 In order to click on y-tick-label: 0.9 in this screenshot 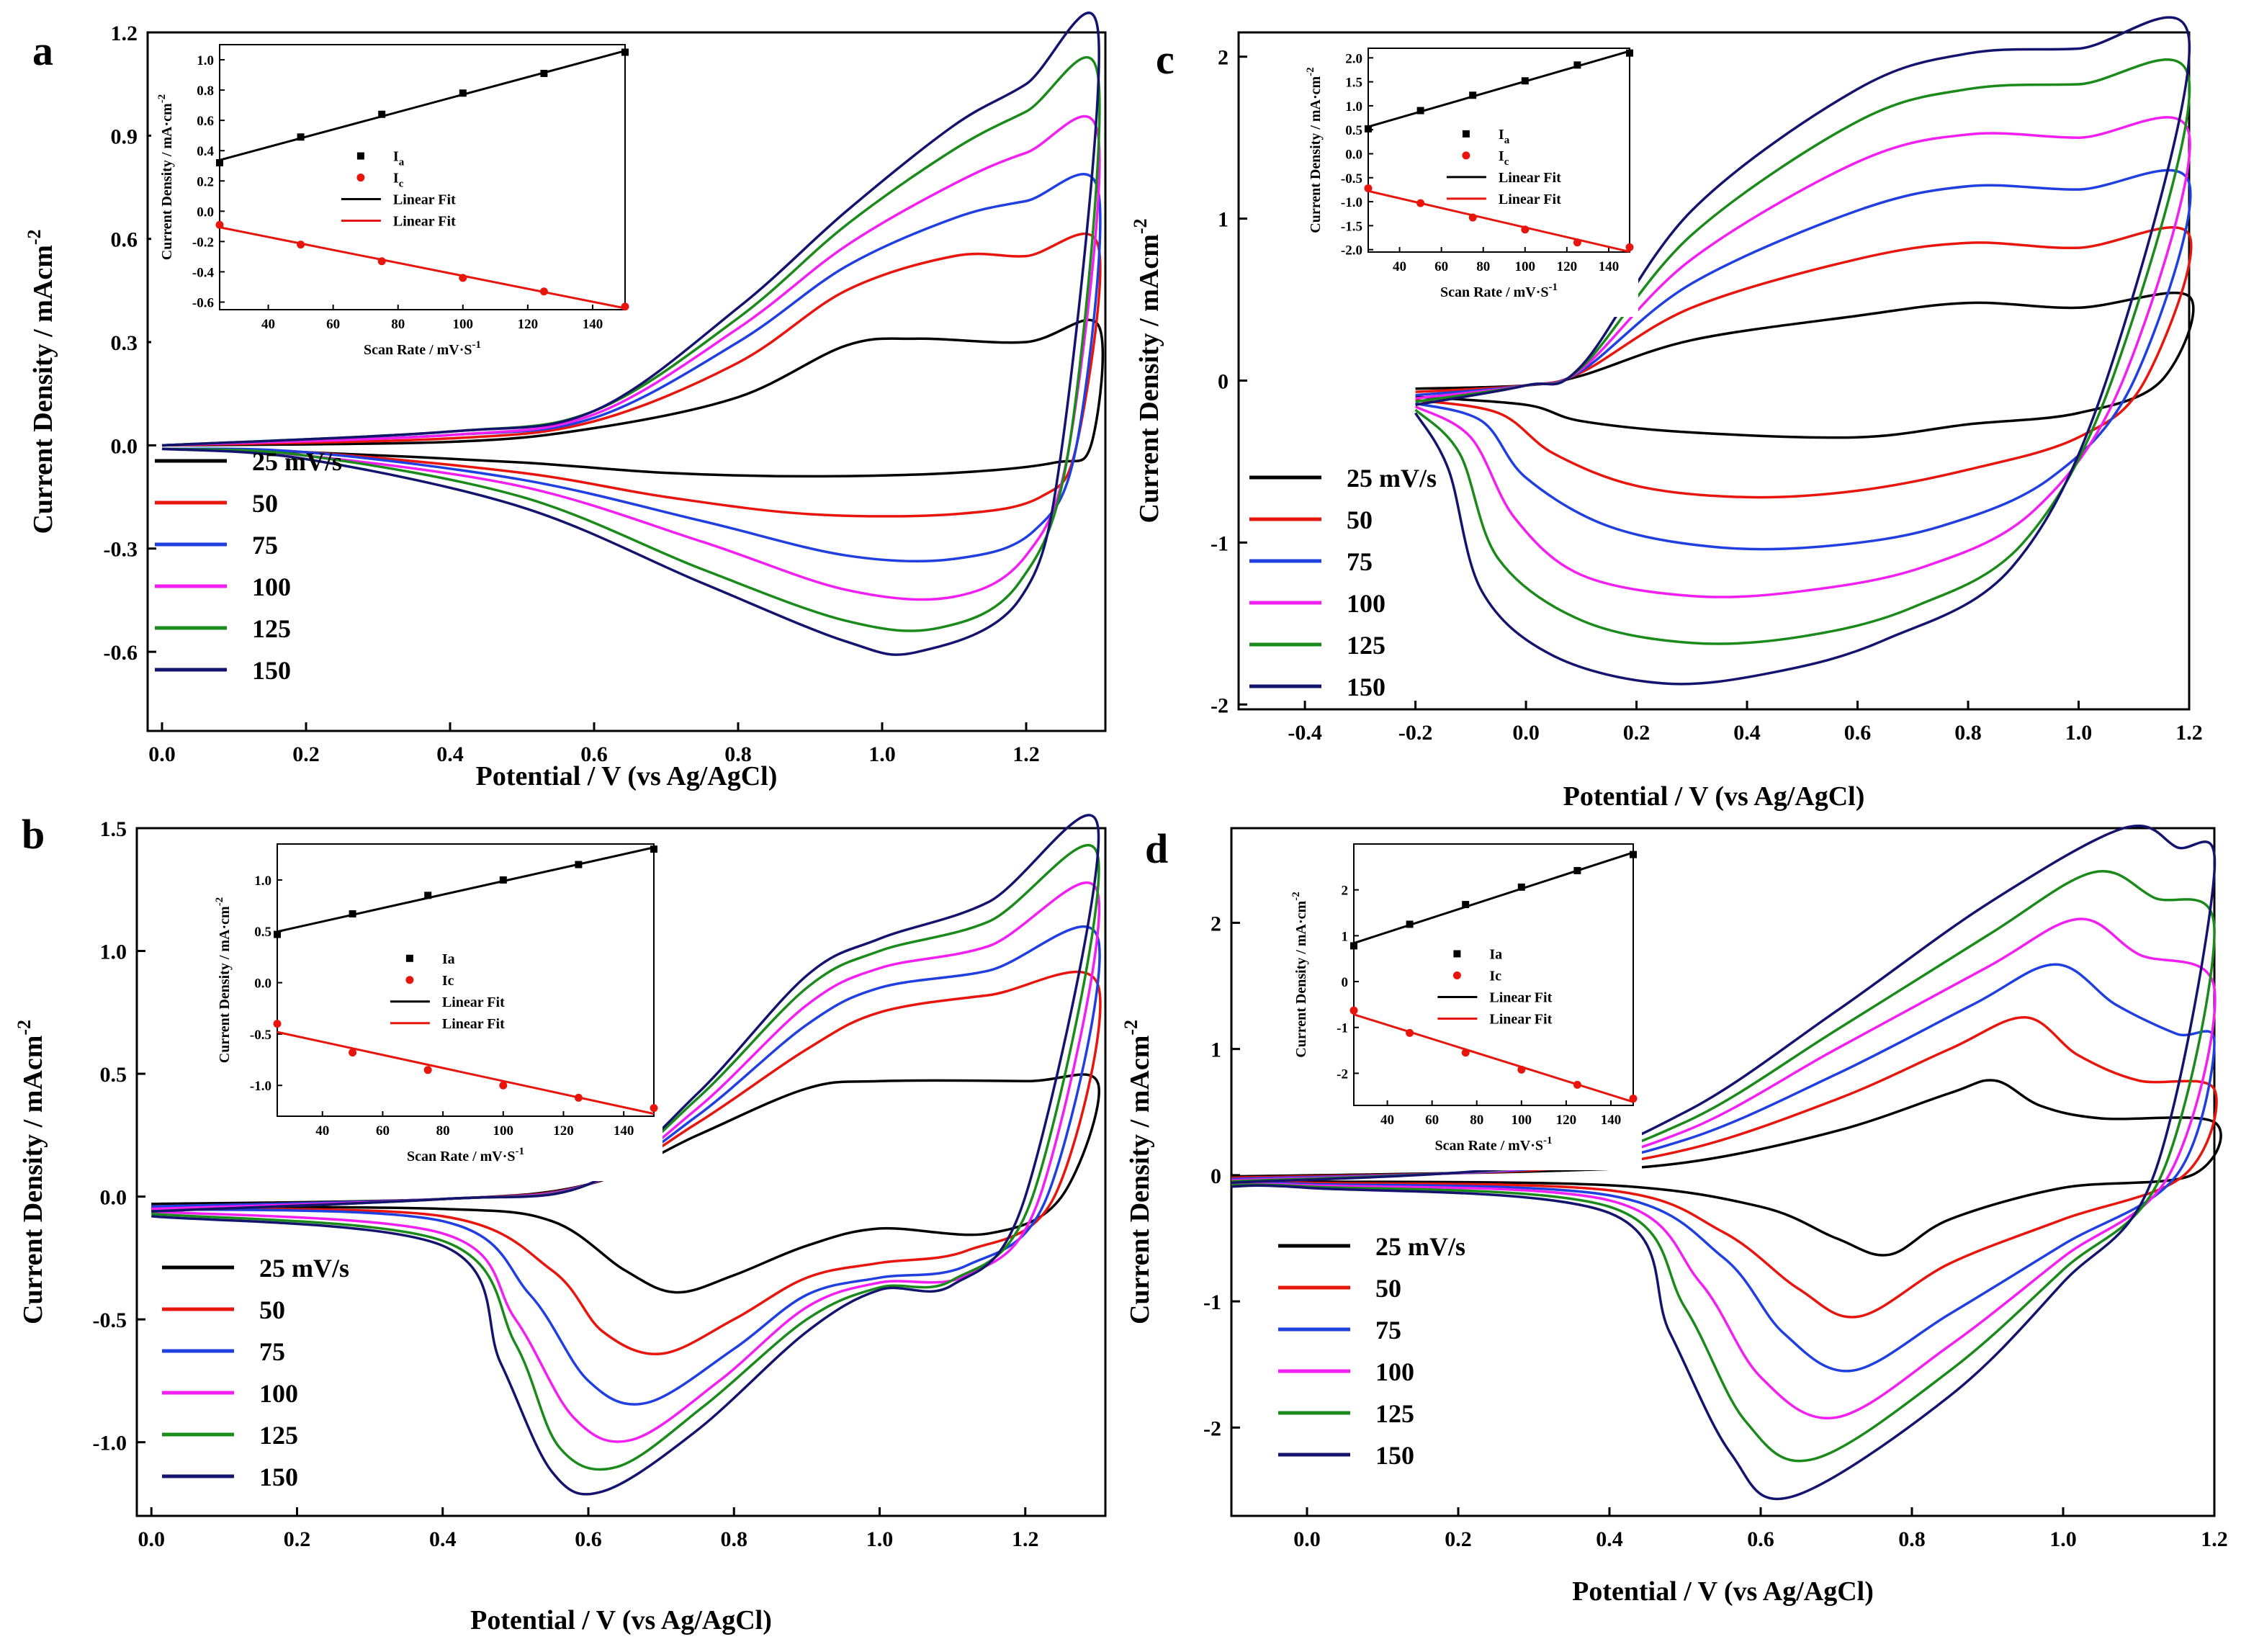, I will do `click(124, 136)`.